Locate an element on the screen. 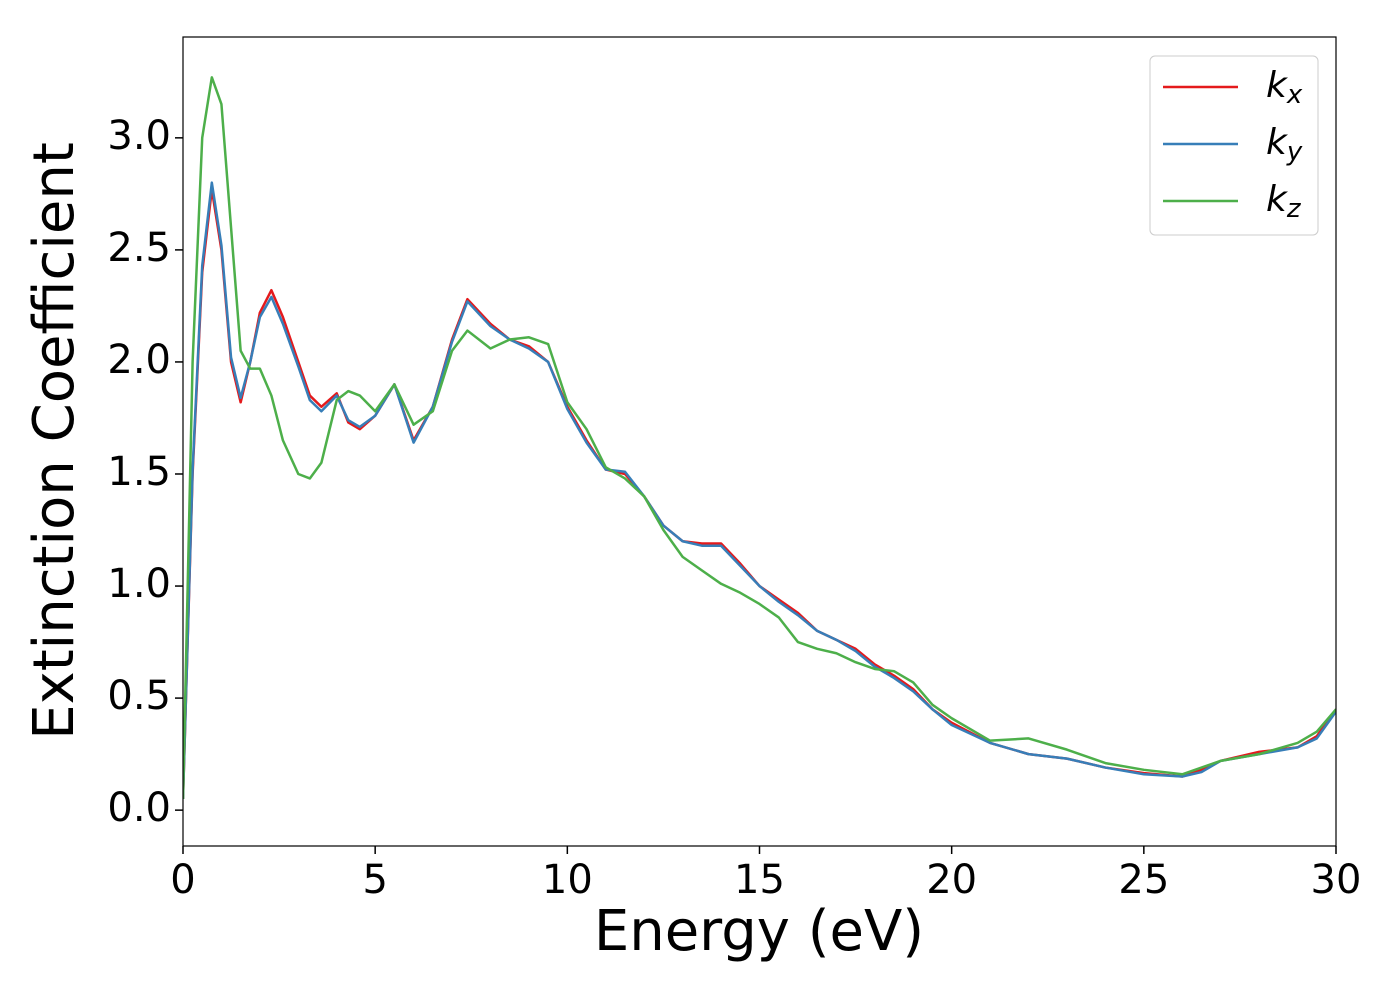  y-tick-label: 2.0 is located at coordinates (139, 360).